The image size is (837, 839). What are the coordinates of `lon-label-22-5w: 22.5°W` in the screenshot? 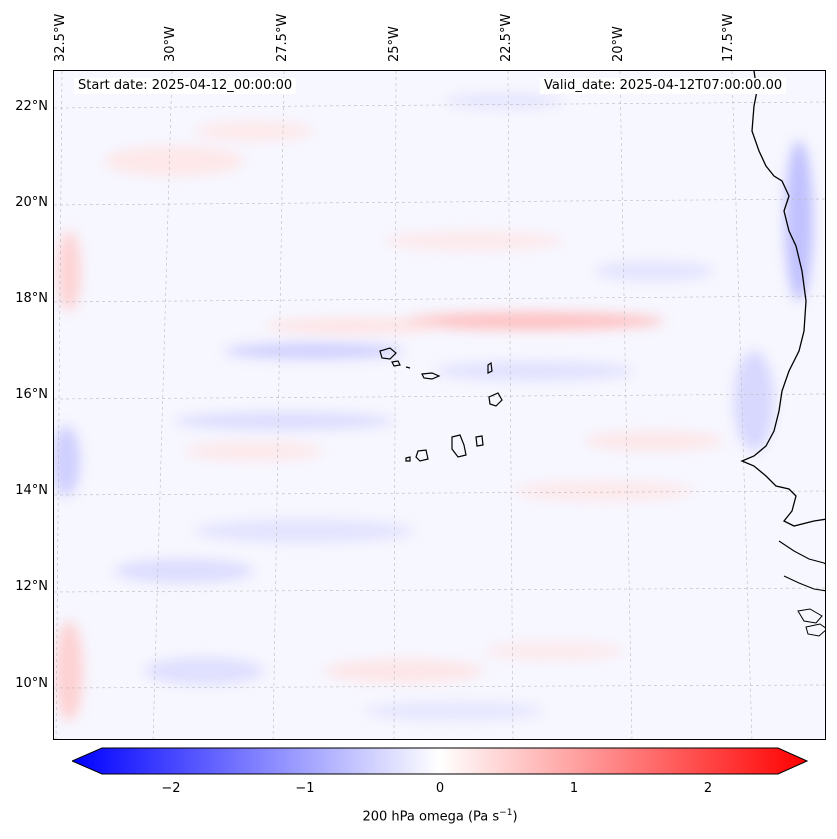 It's located at (506, 37).